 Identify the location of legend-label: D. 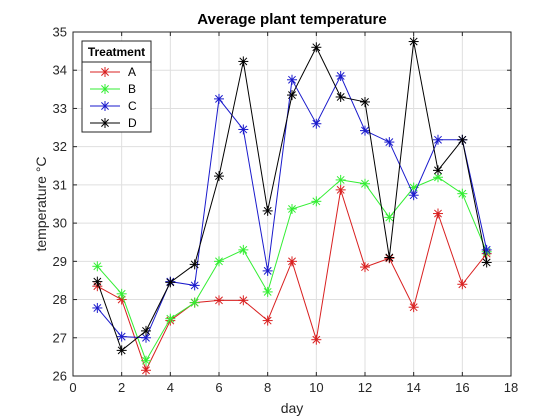
(132, 123).